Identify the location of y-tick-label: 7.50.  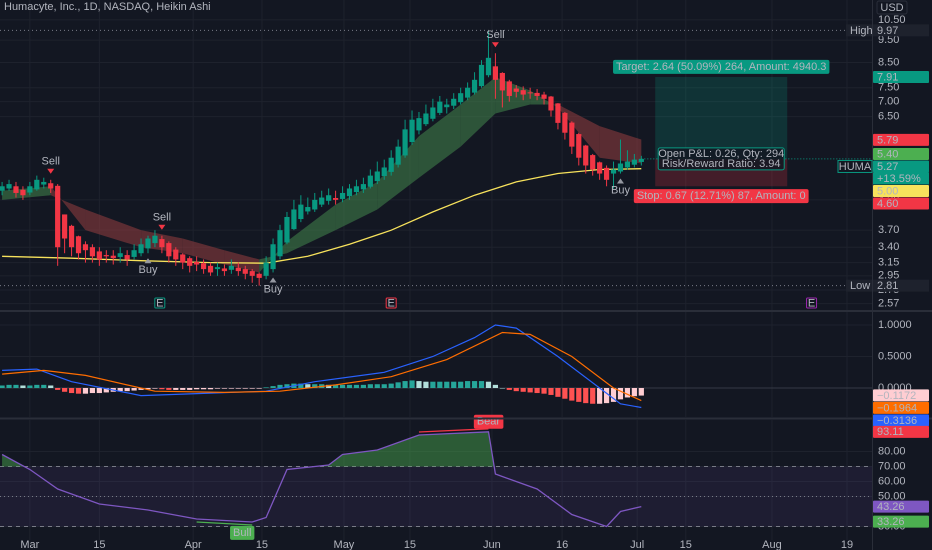
(888, 88).